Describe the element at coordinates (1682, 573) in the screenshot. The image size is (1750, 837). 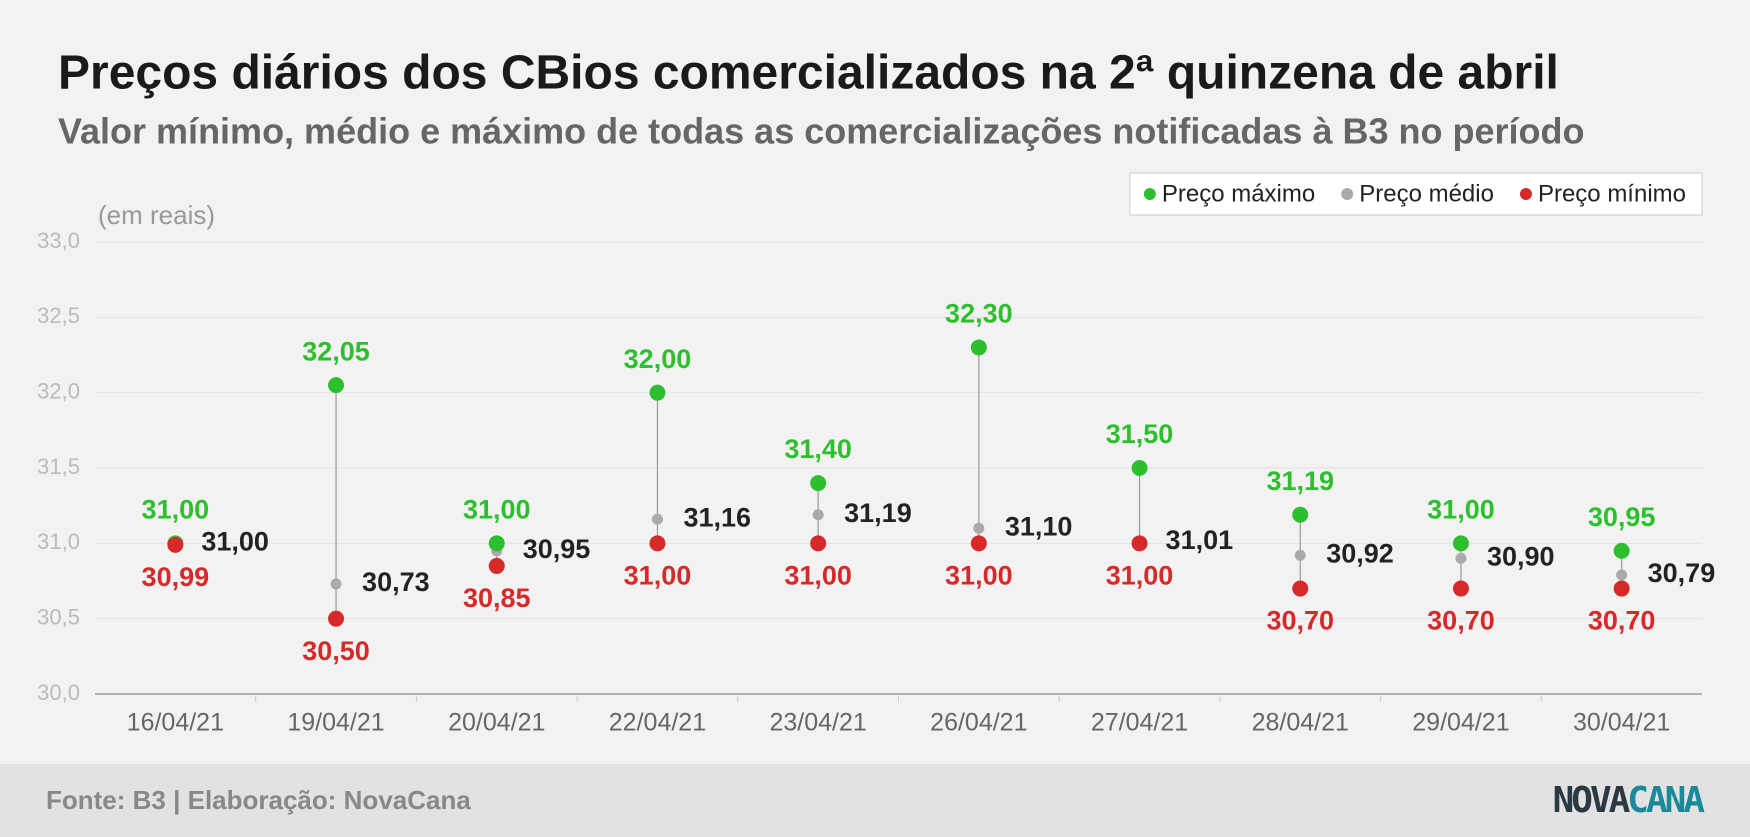
I see `value-label: 30,79` at that location.